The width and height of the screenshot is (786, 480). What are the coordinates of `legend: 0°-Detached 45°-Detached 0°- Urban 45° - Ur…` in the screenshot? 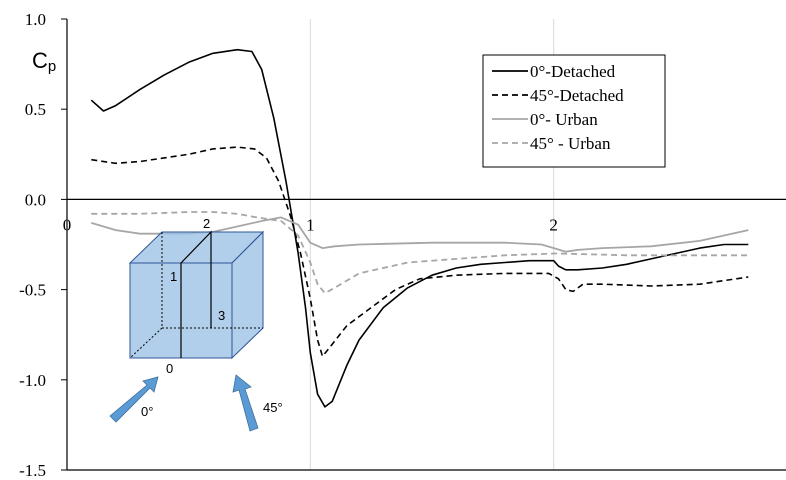 It's located at (574, 111).